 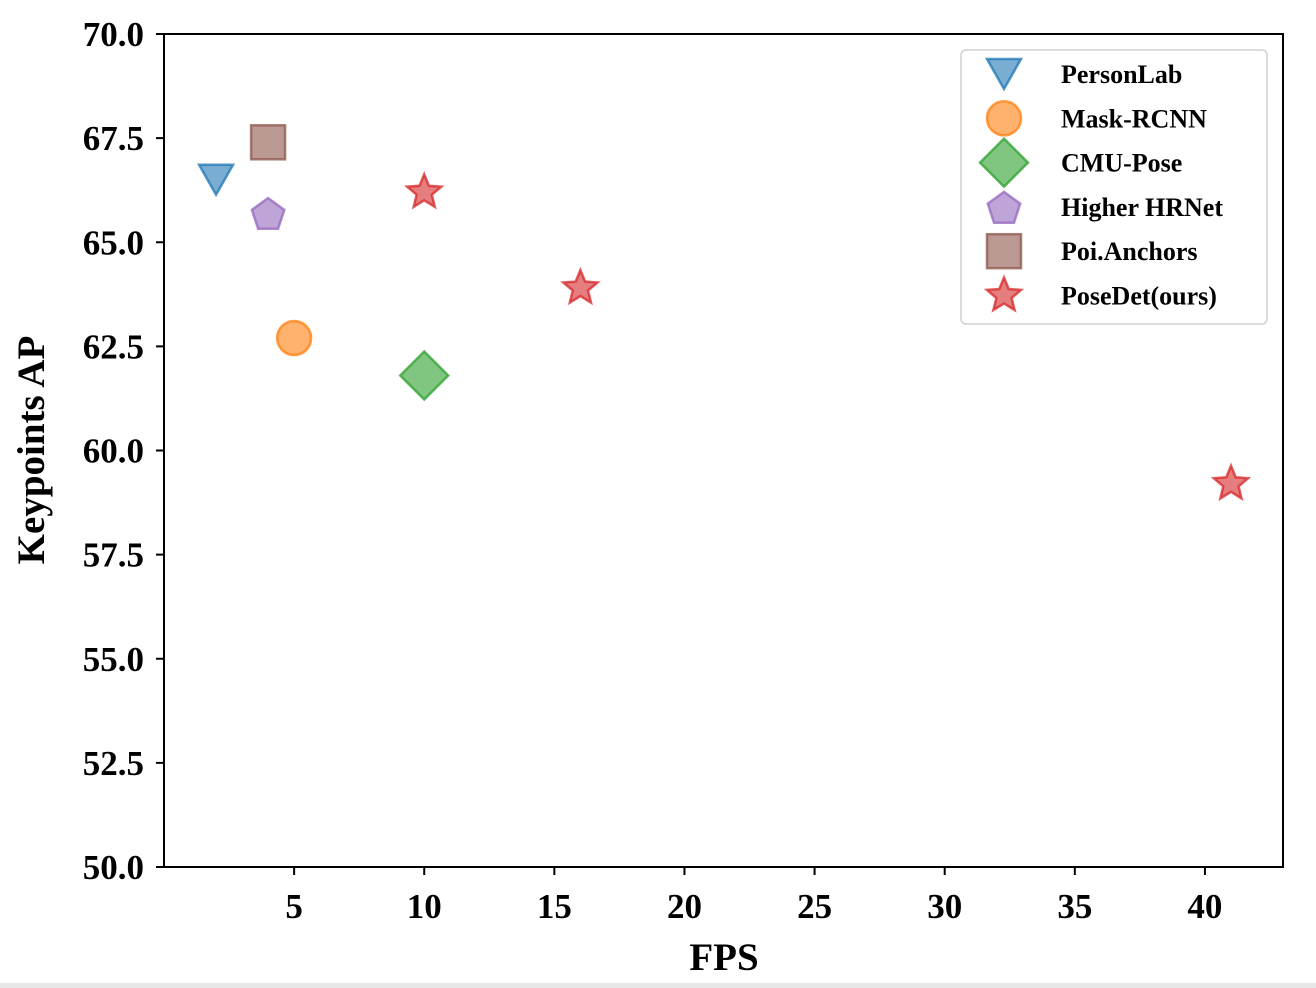 What do you see at coordinates (1004, 207) in the screenshot?
I see `pentagon-icon` at bounding box center [1004, 207].